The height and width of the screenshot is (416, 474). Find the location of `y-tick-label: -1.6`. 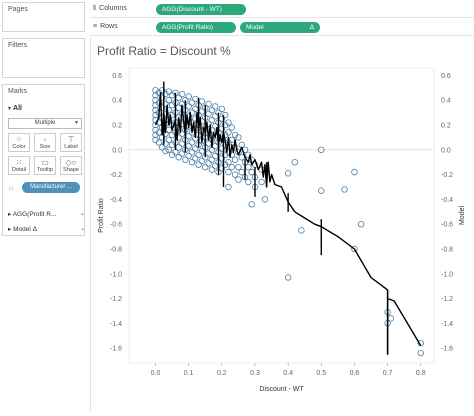

y-tick-label: -1.6 is located at coordinates (116, 349).